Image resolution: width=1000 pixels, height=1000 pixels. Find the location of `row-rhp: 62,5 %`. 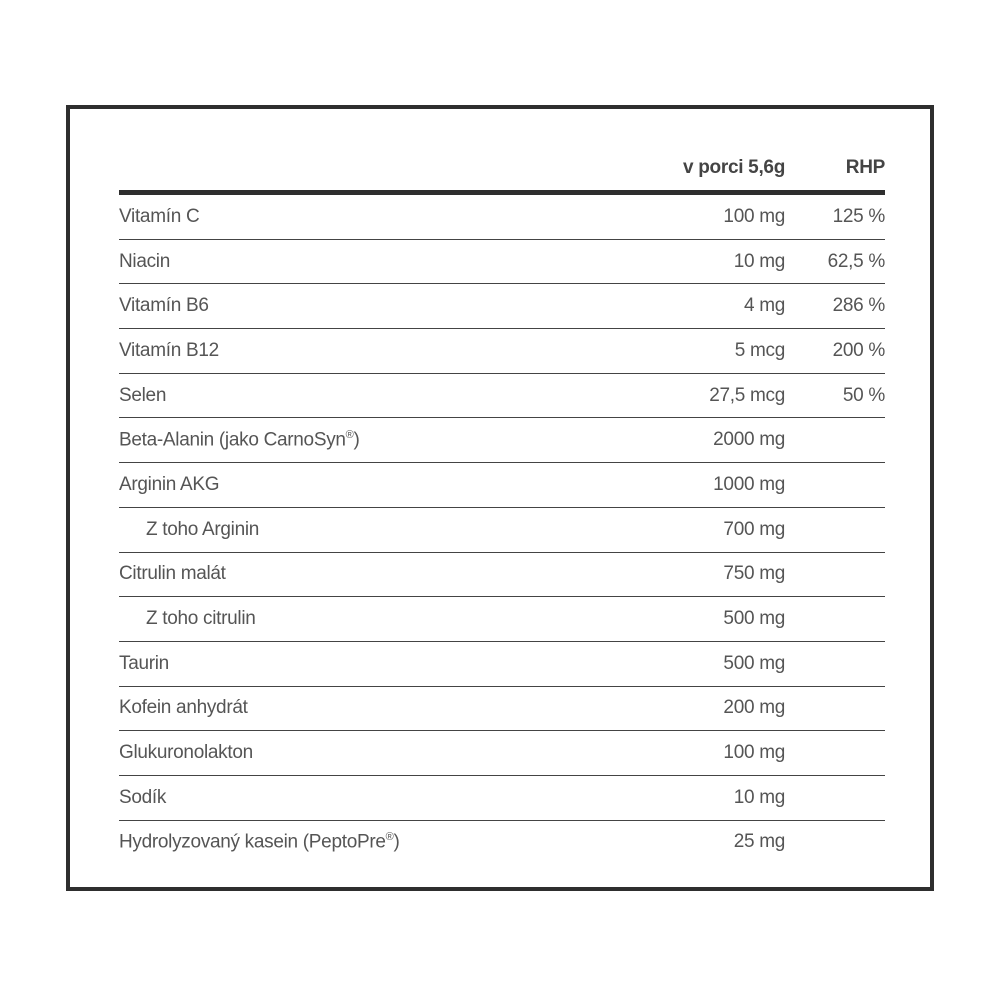

row-rhp: 62,5 % is located at coordinates (835, 262).